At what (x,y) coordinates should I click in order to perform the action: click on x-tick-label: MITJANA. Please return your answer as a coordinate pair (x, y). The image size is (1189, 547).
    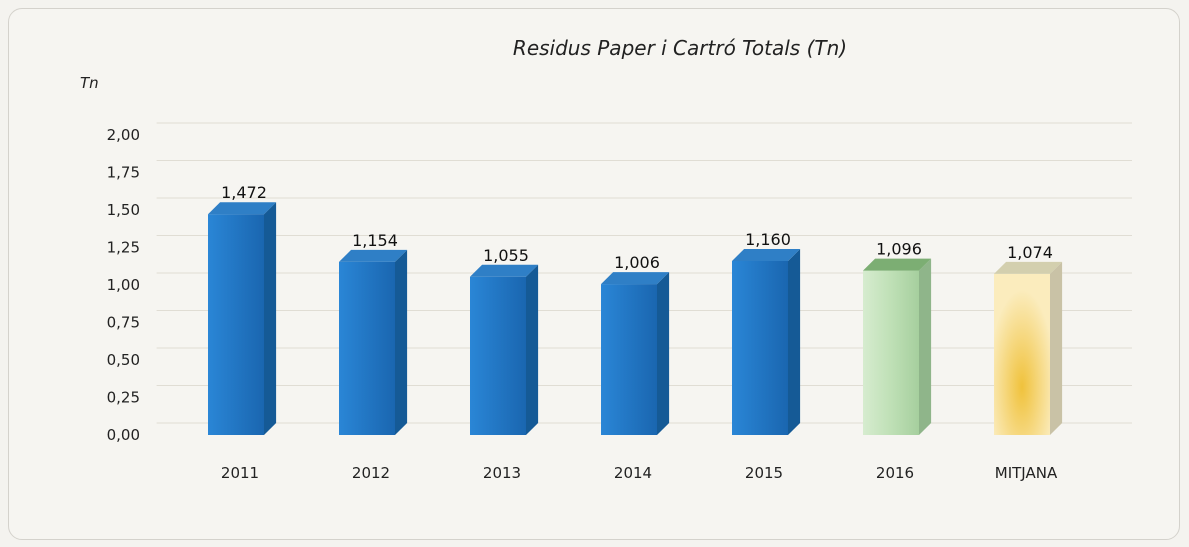
    Looking at the image, I should click on (1026, 473).